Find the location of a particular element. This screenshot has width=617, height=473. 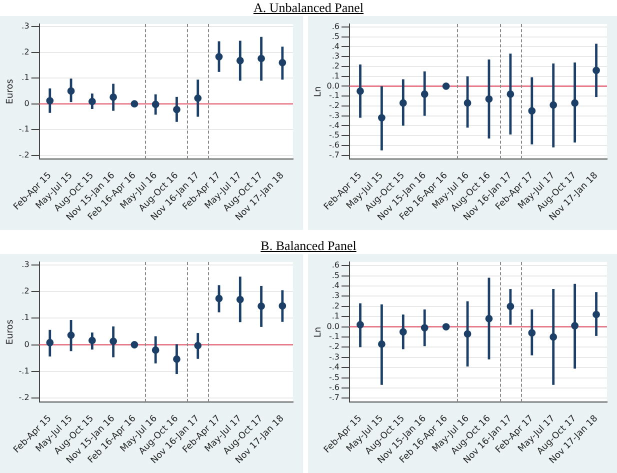

chart-title: B. Balanced Panel is located at coordinates (309, 246).